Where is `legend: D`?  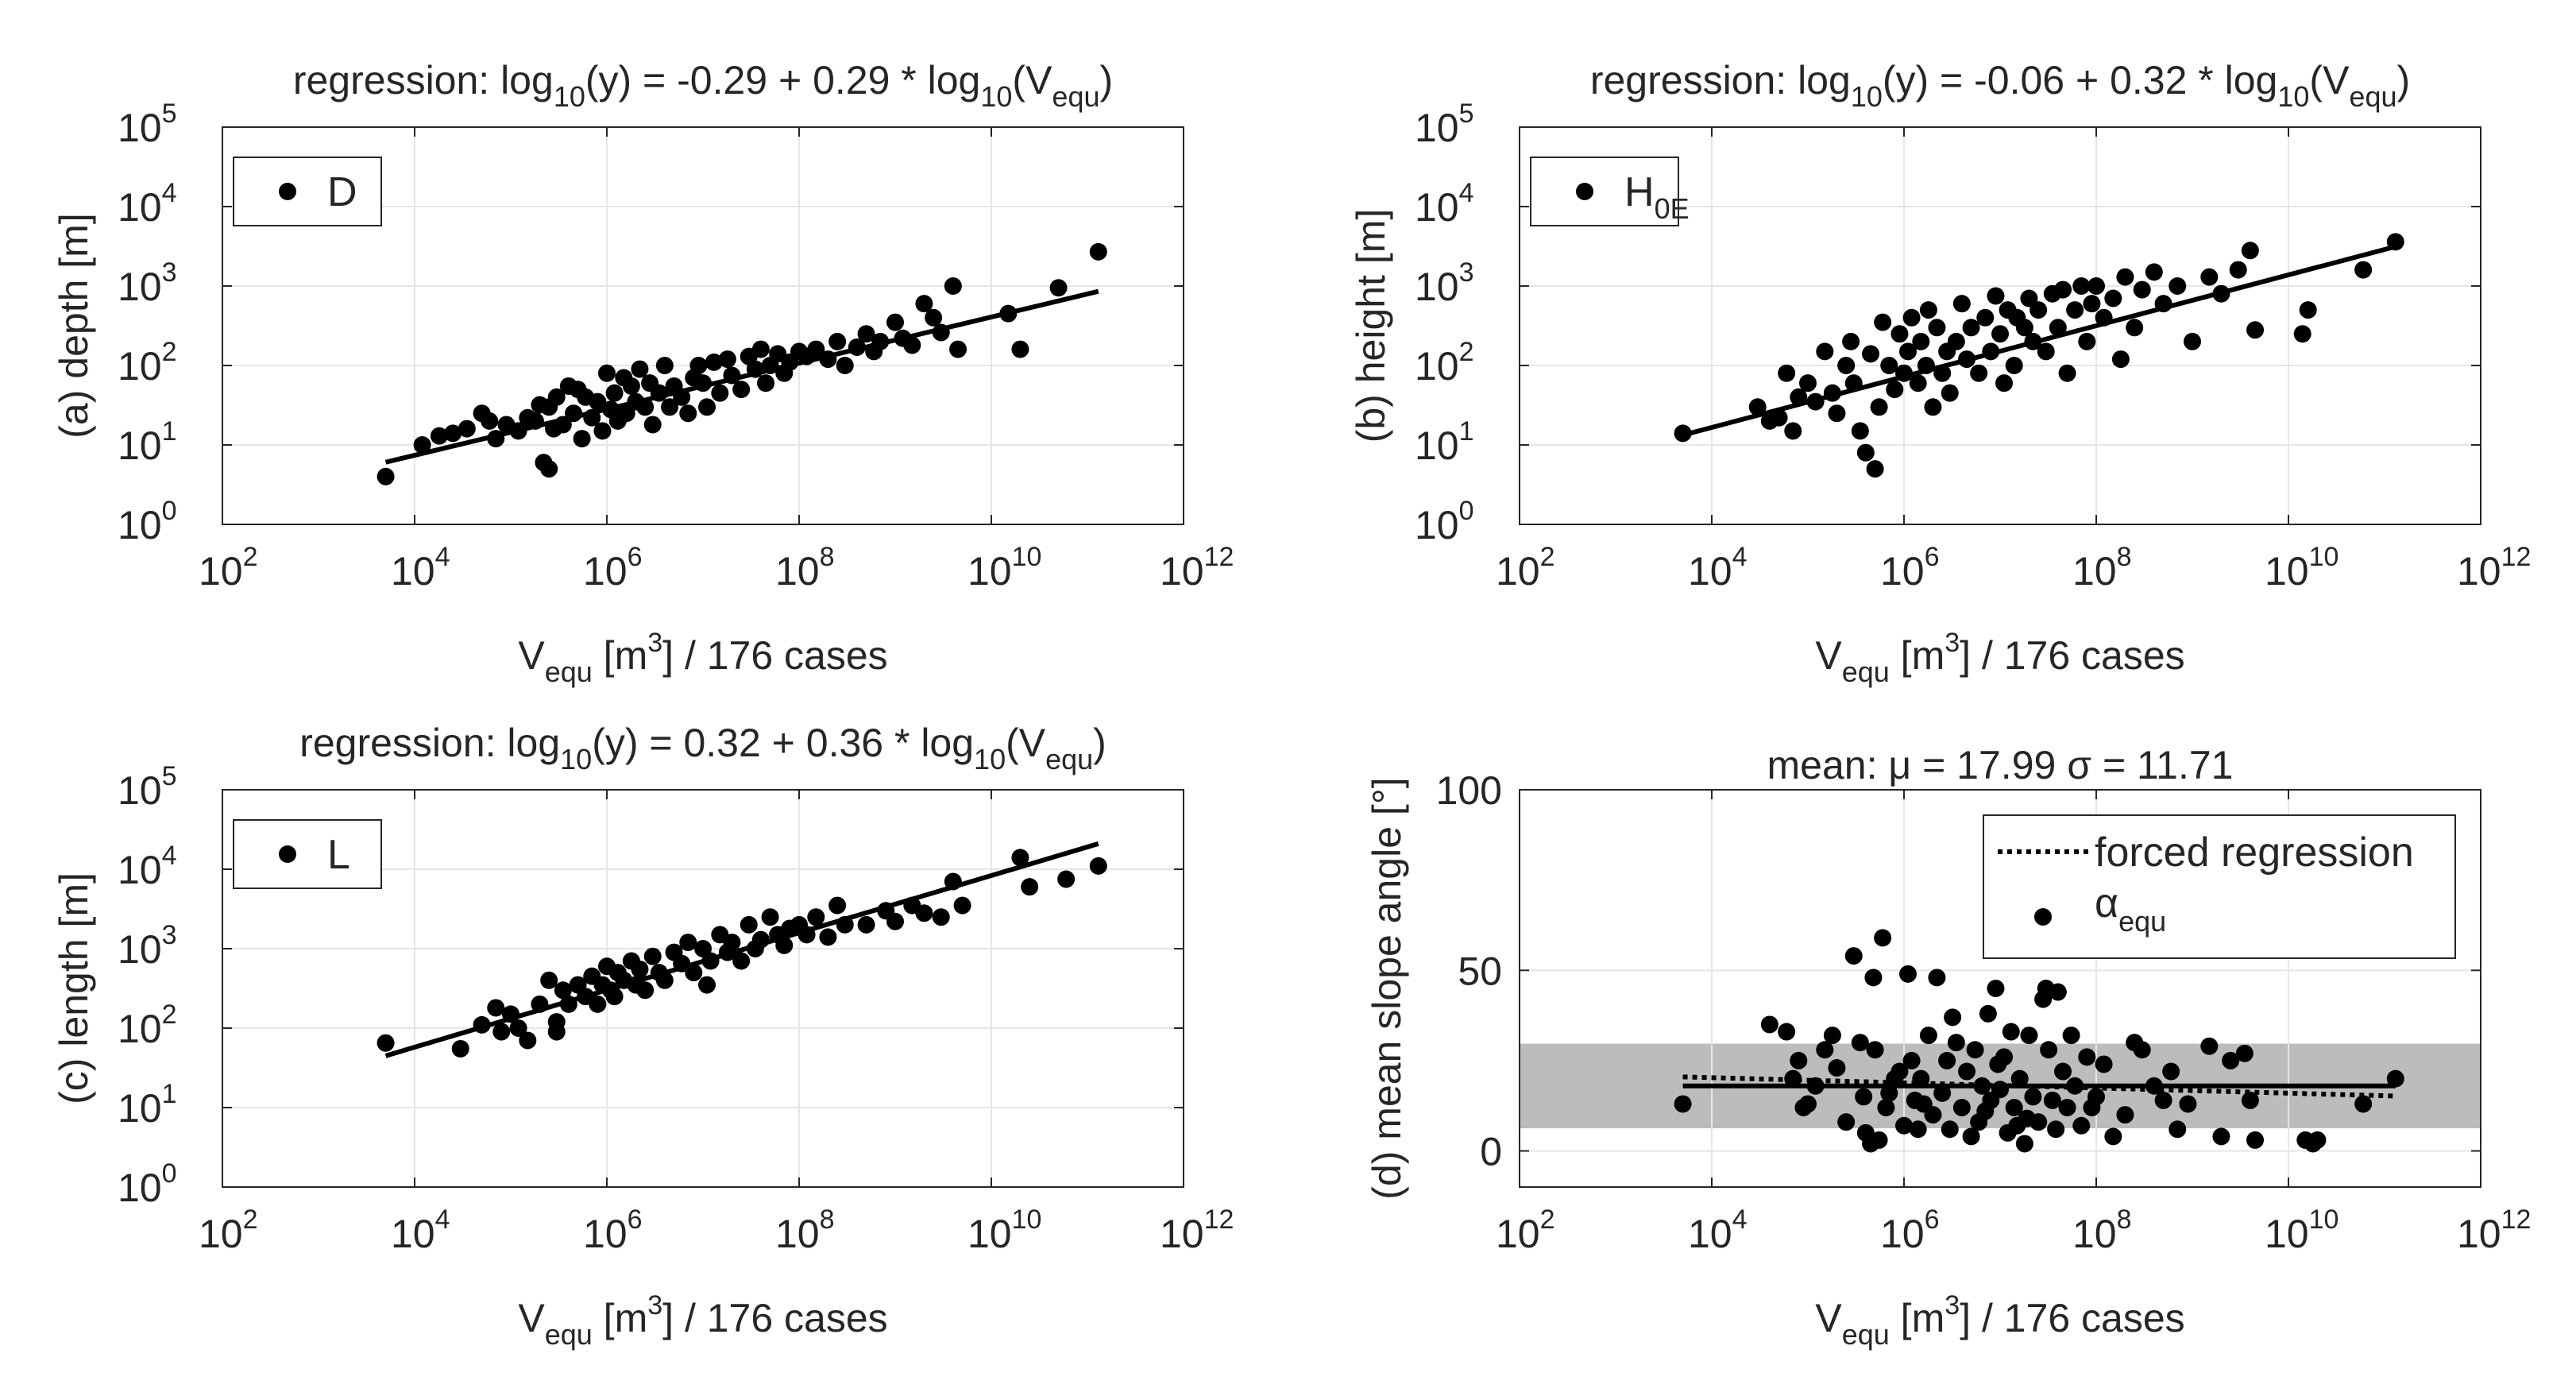
legend: D is located at coordinates (307, 191).